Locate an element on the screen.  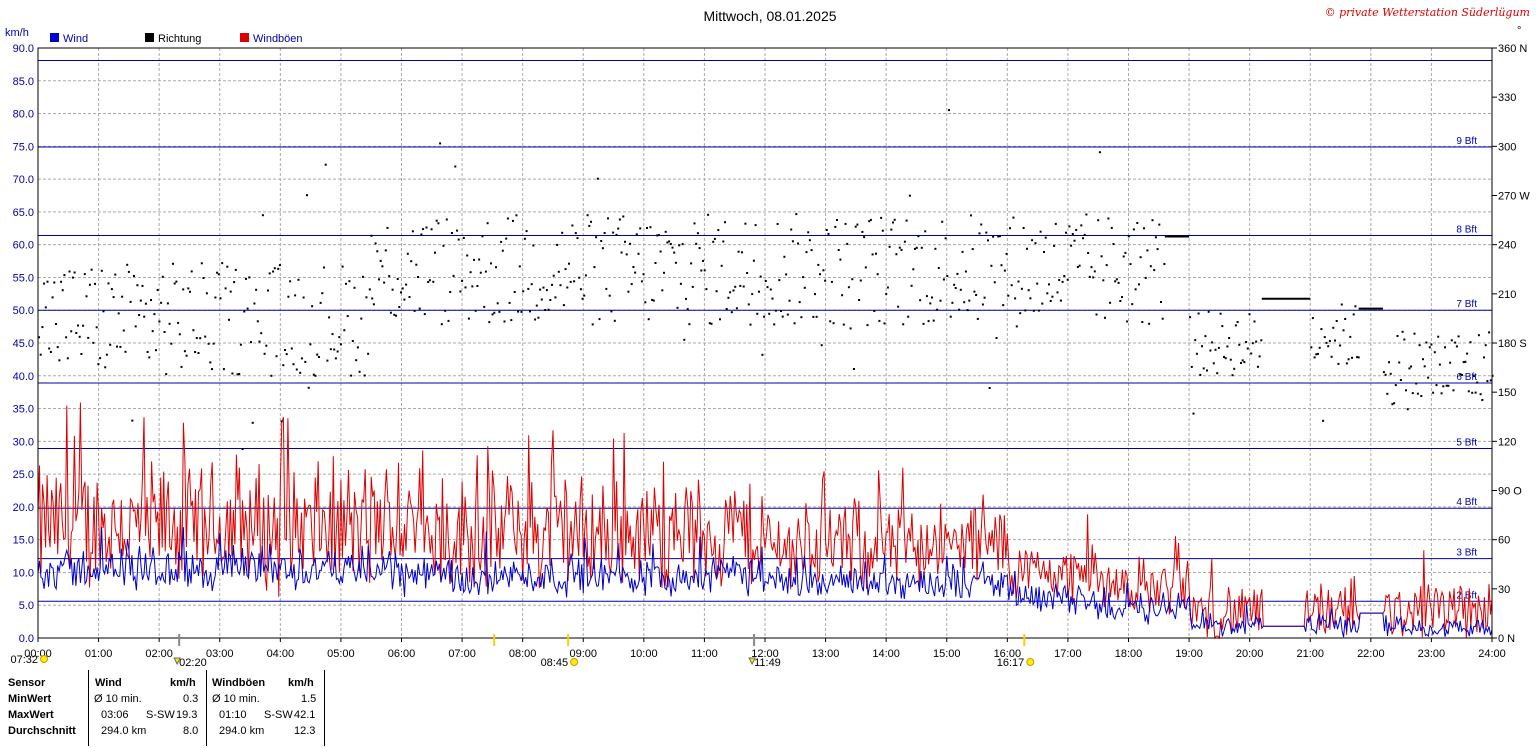
x-tick-label: 17:00 is located at coordinates (1068, 654).